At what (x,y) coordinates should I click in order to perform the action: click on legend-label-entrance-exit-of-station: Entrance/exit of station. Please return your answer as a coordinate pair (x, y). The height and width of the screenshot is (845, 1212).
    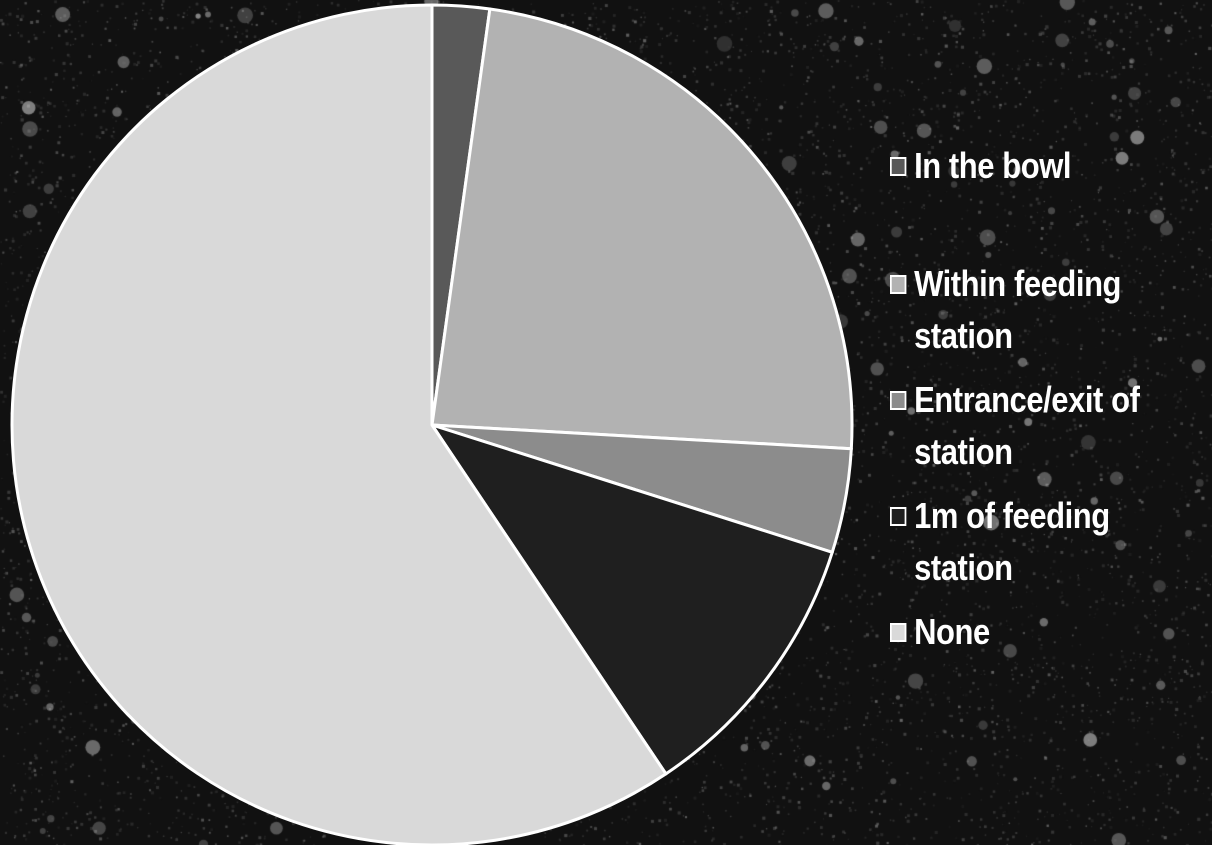
    Looking at the image, I should click on (1027, 425).